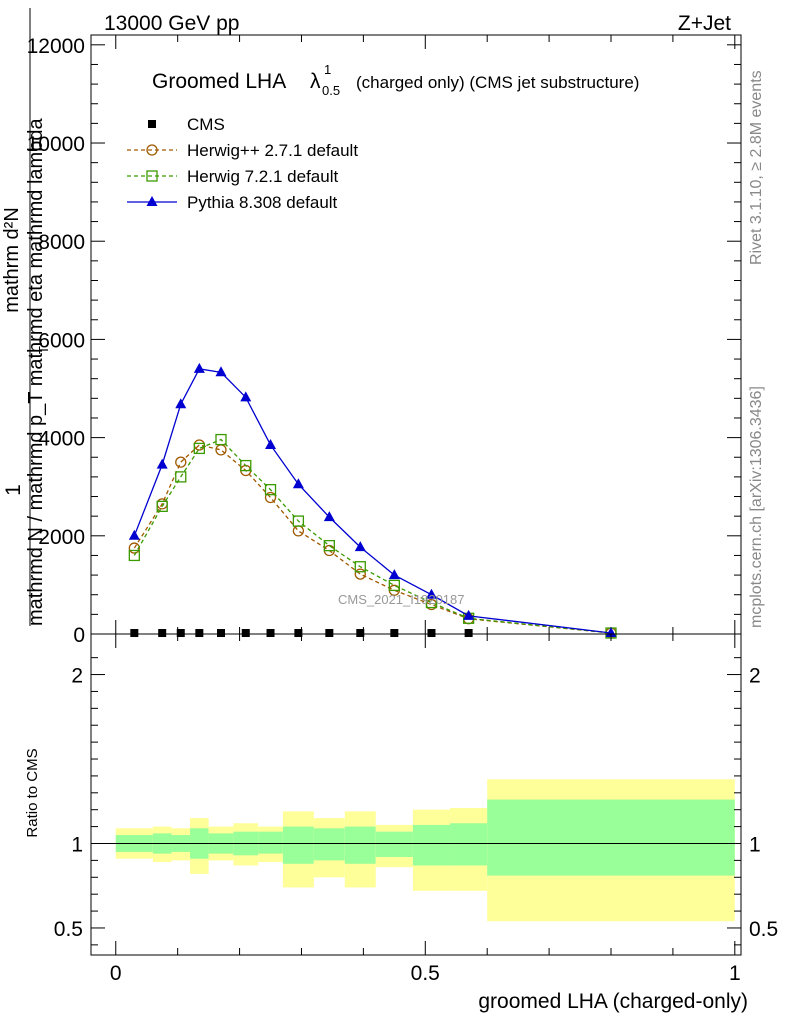 This screenshot has height=1024, width=786. Describe the element at coordinates (735, 973) in the screenshot. I see `xtick-label: 1` at that location.